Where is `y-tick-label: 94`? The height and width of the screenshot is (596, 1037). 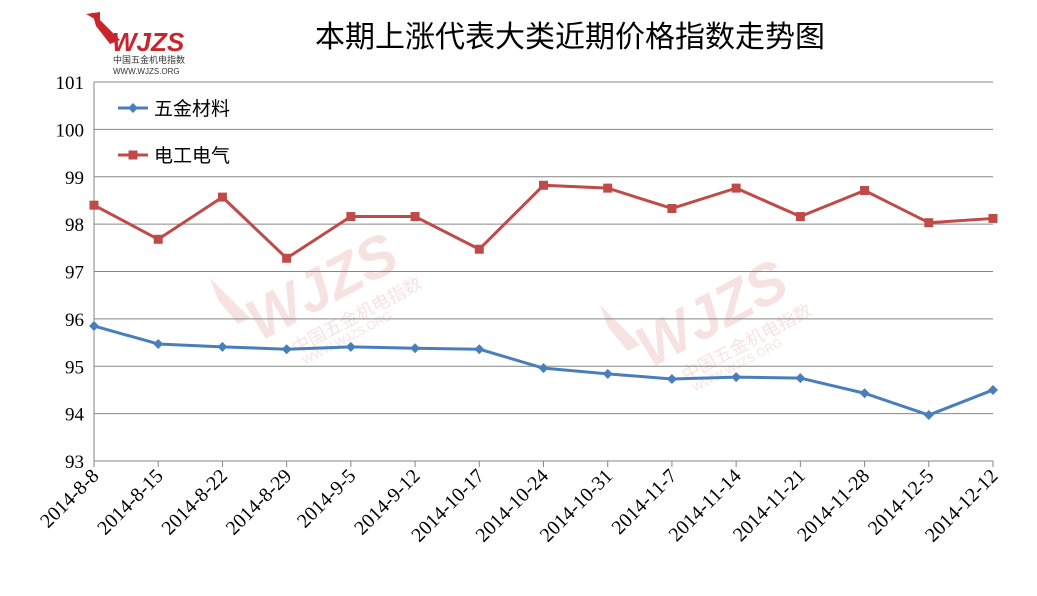 y-tick-label: 94 is located at coordinates (75, 415).